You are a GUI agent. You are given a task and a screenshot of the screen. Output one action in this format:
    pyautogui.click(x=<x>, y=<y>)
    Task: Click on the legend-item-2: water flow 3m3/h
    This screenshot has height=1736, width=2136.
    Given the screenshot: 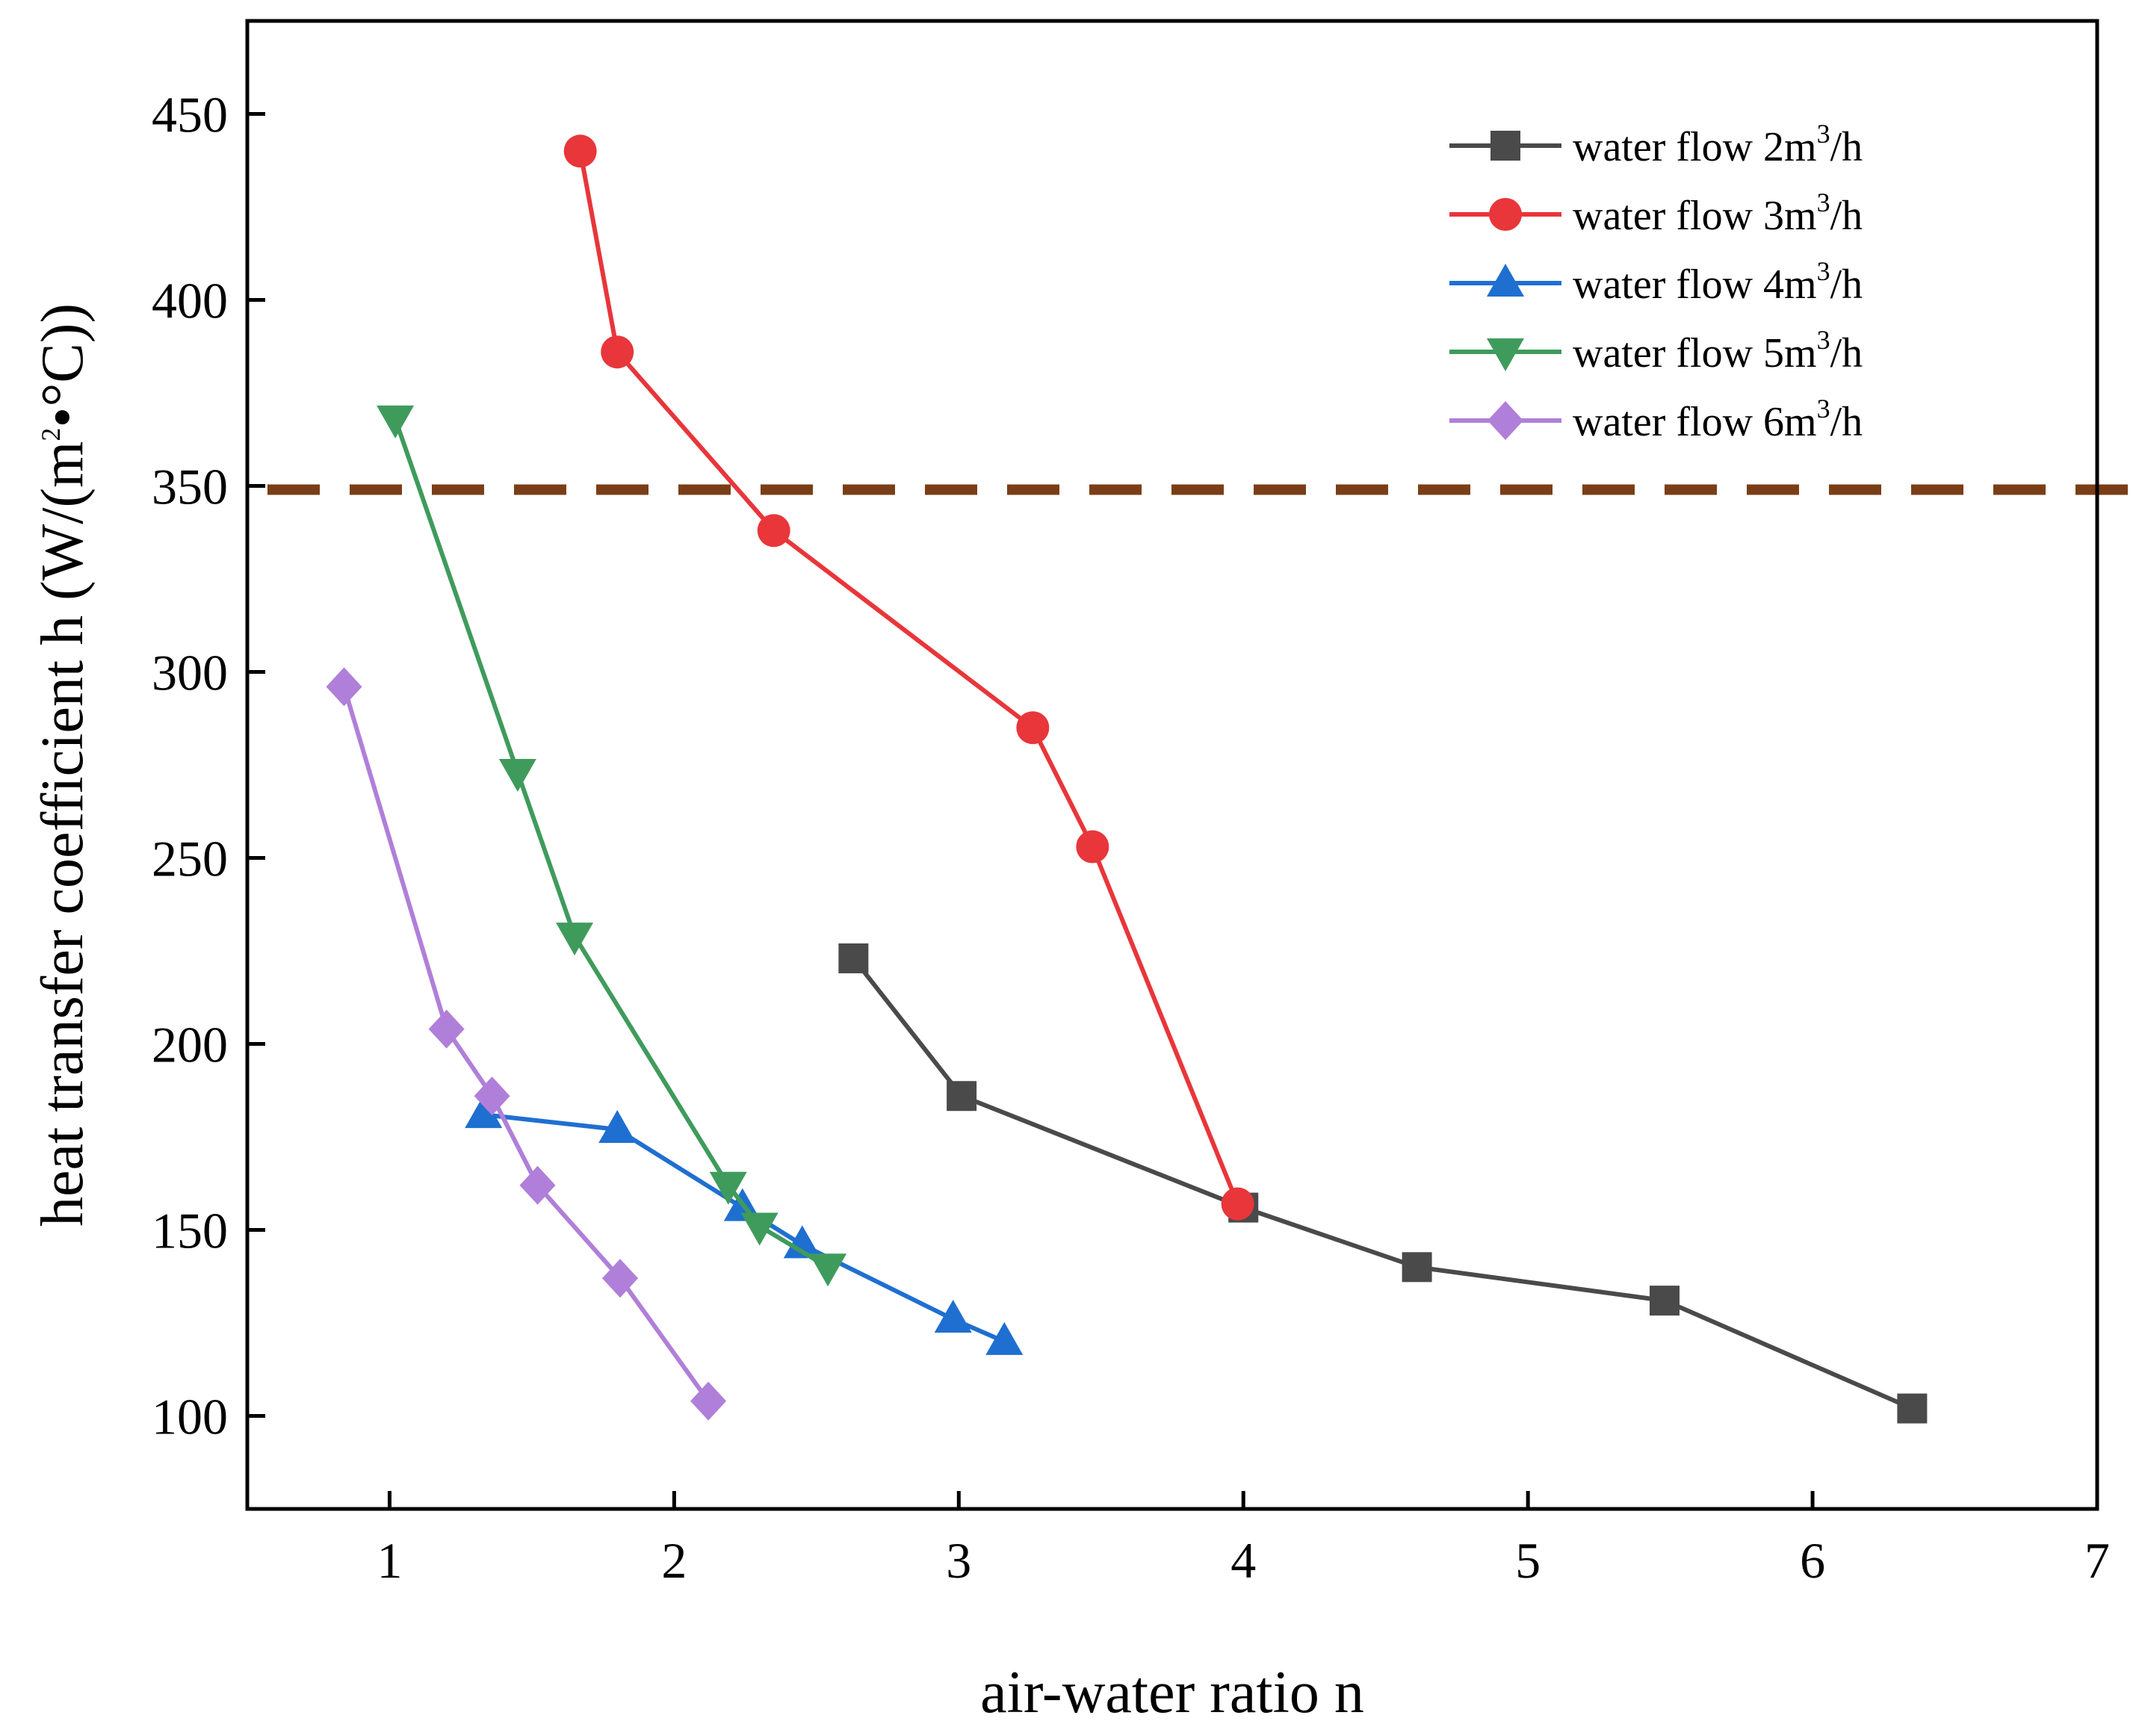 What is the action you would take?
    pyautogui.click(x=1656, y=213)
    